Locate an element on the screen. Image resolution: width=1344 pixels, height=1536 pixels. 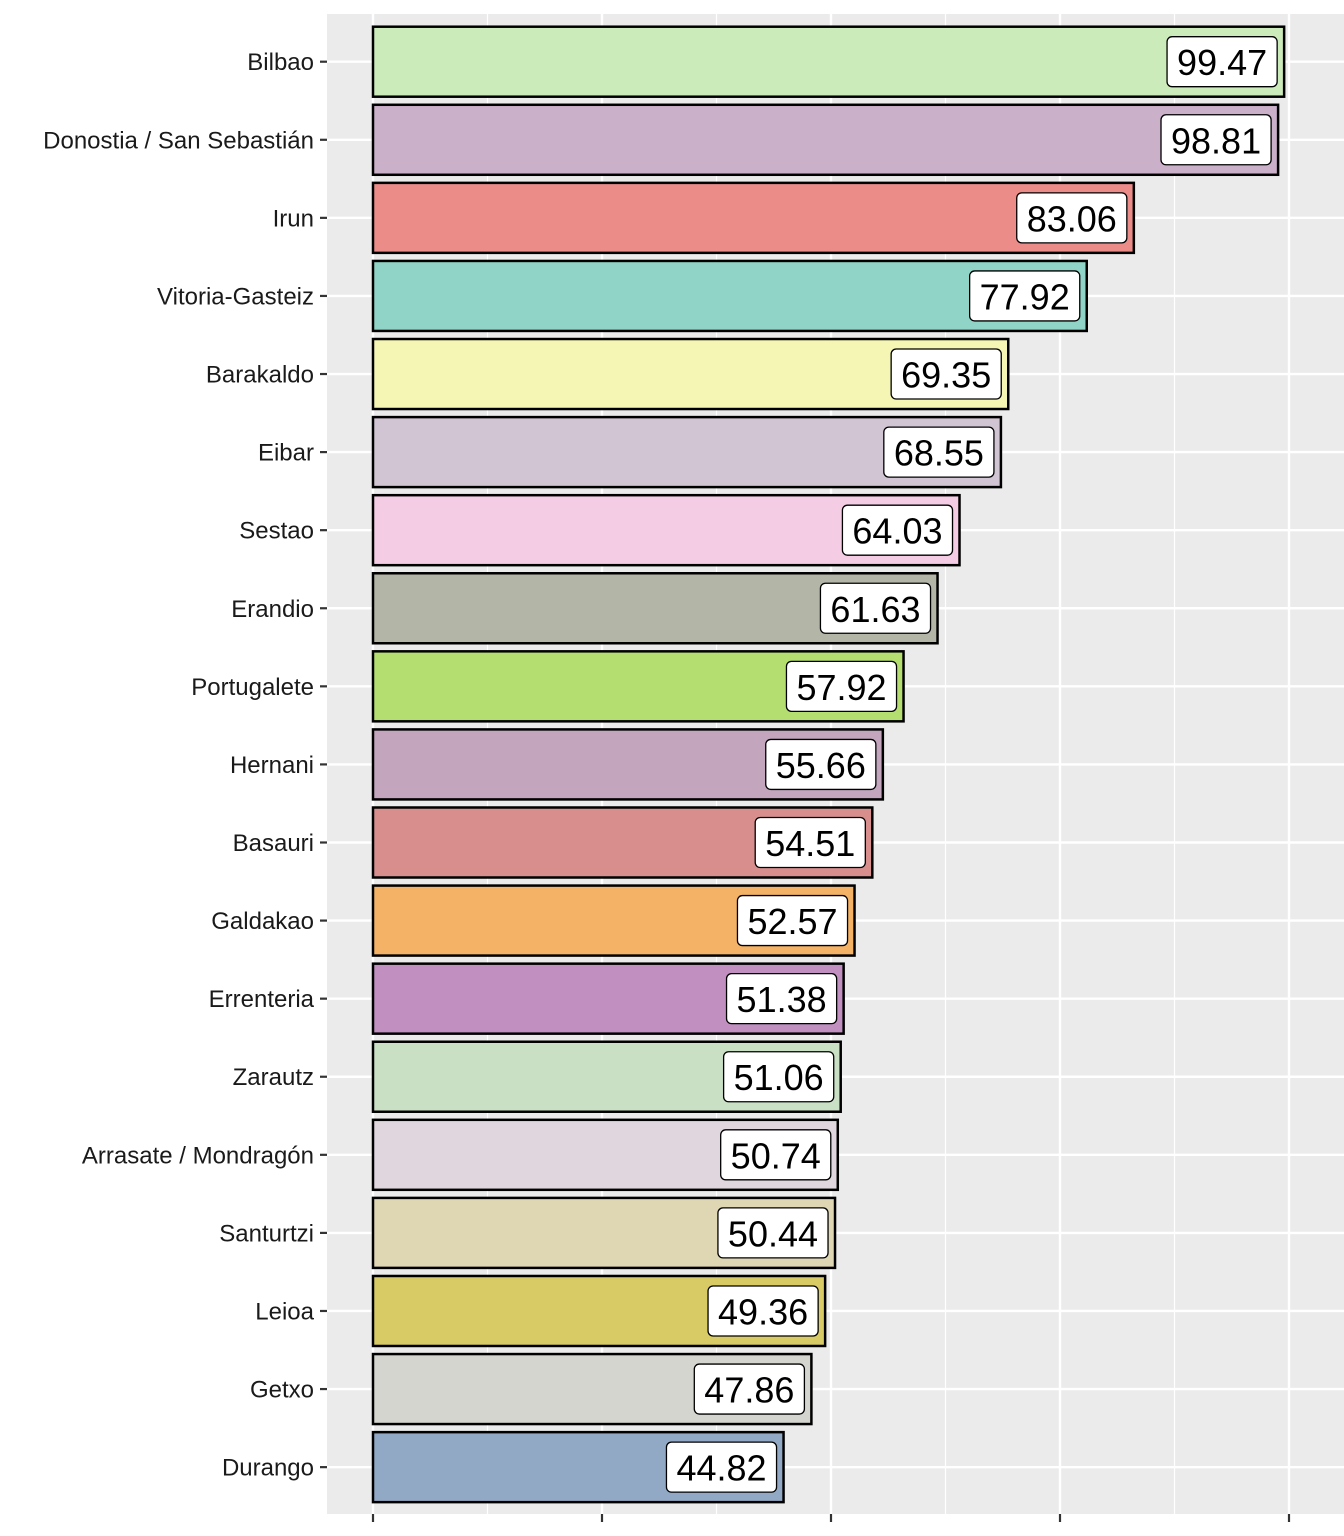
value-label: 68.55 is located at coordinates (939, 453).